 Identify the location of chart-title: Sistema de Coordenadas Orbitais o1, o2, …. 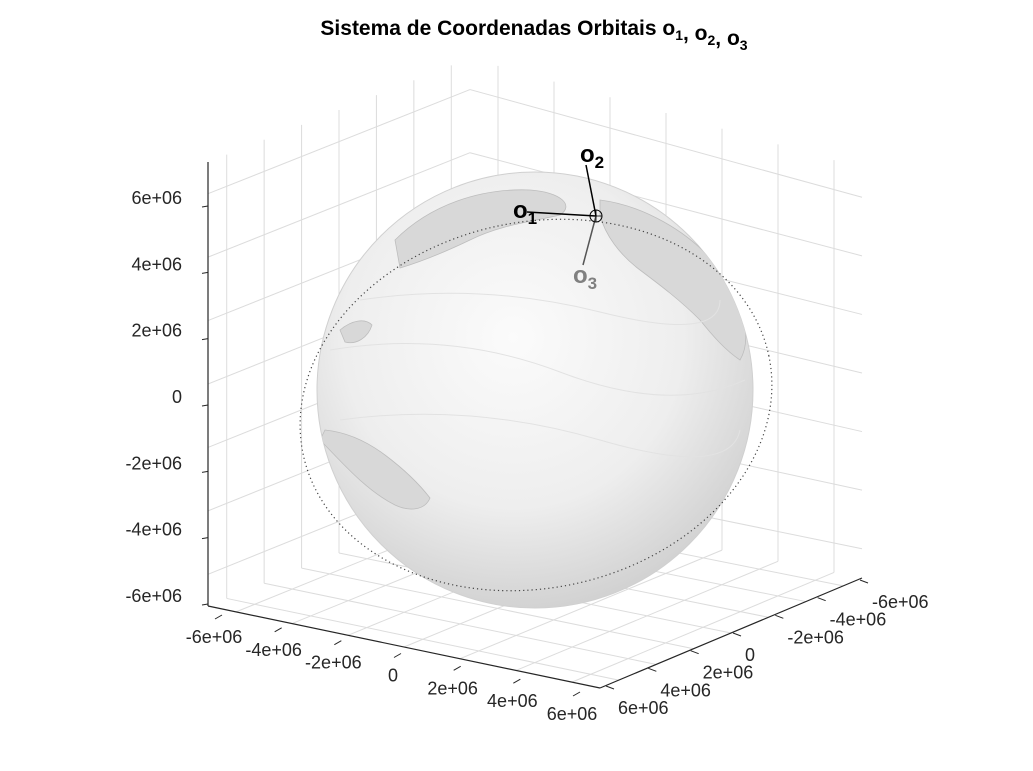
(533, 35).